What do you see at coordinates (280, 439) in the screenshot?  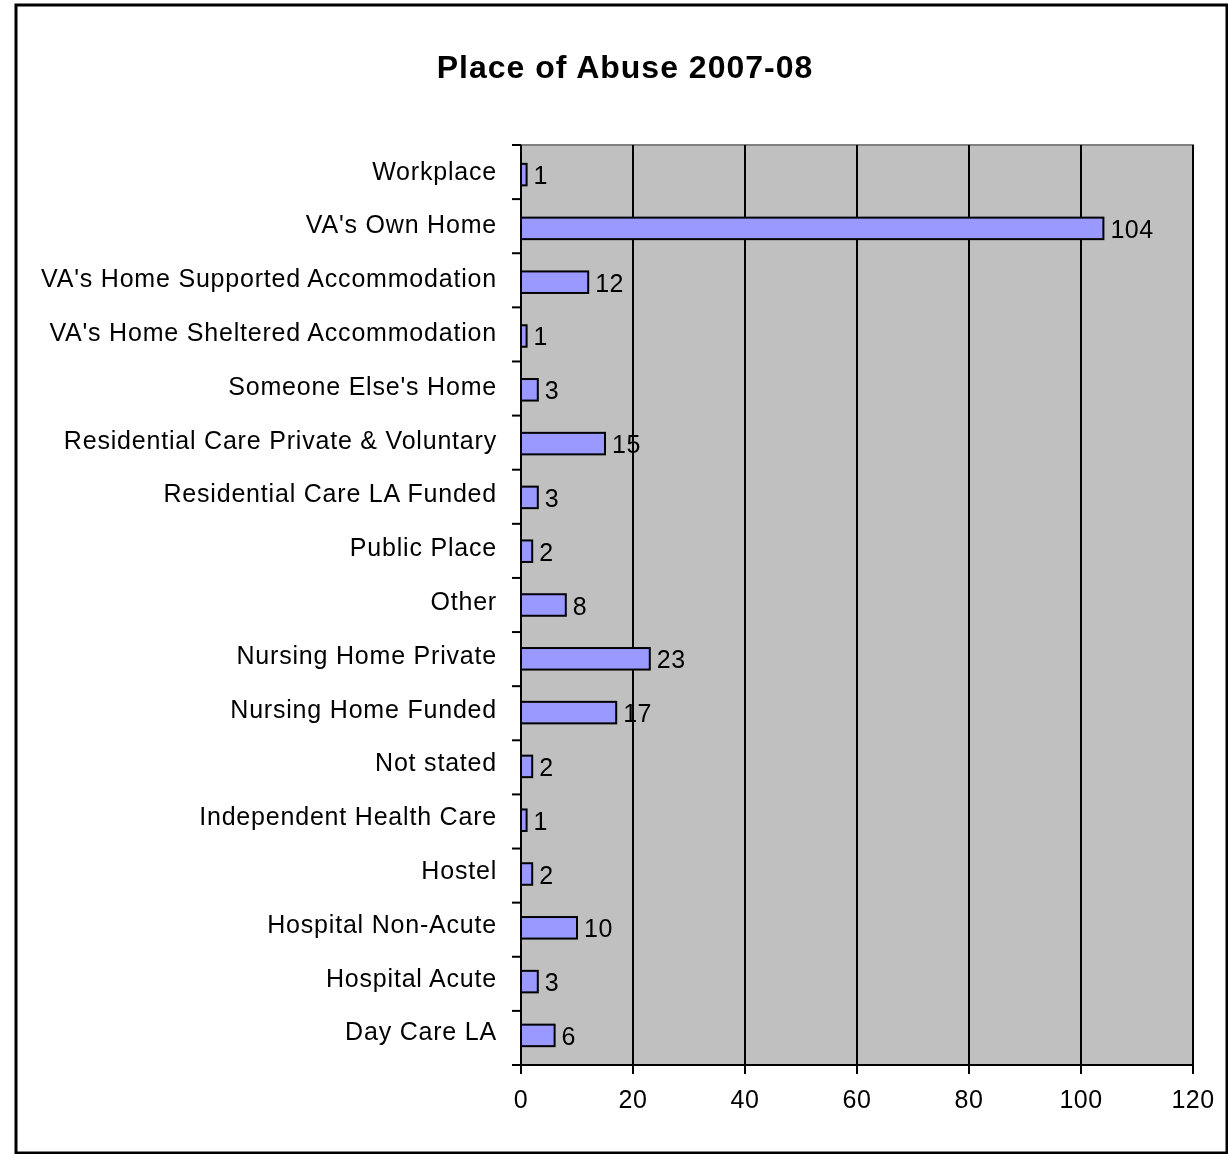 I see `y-tick-label: Residential Care Private & Voluntary` at bounding box center [280, 439].